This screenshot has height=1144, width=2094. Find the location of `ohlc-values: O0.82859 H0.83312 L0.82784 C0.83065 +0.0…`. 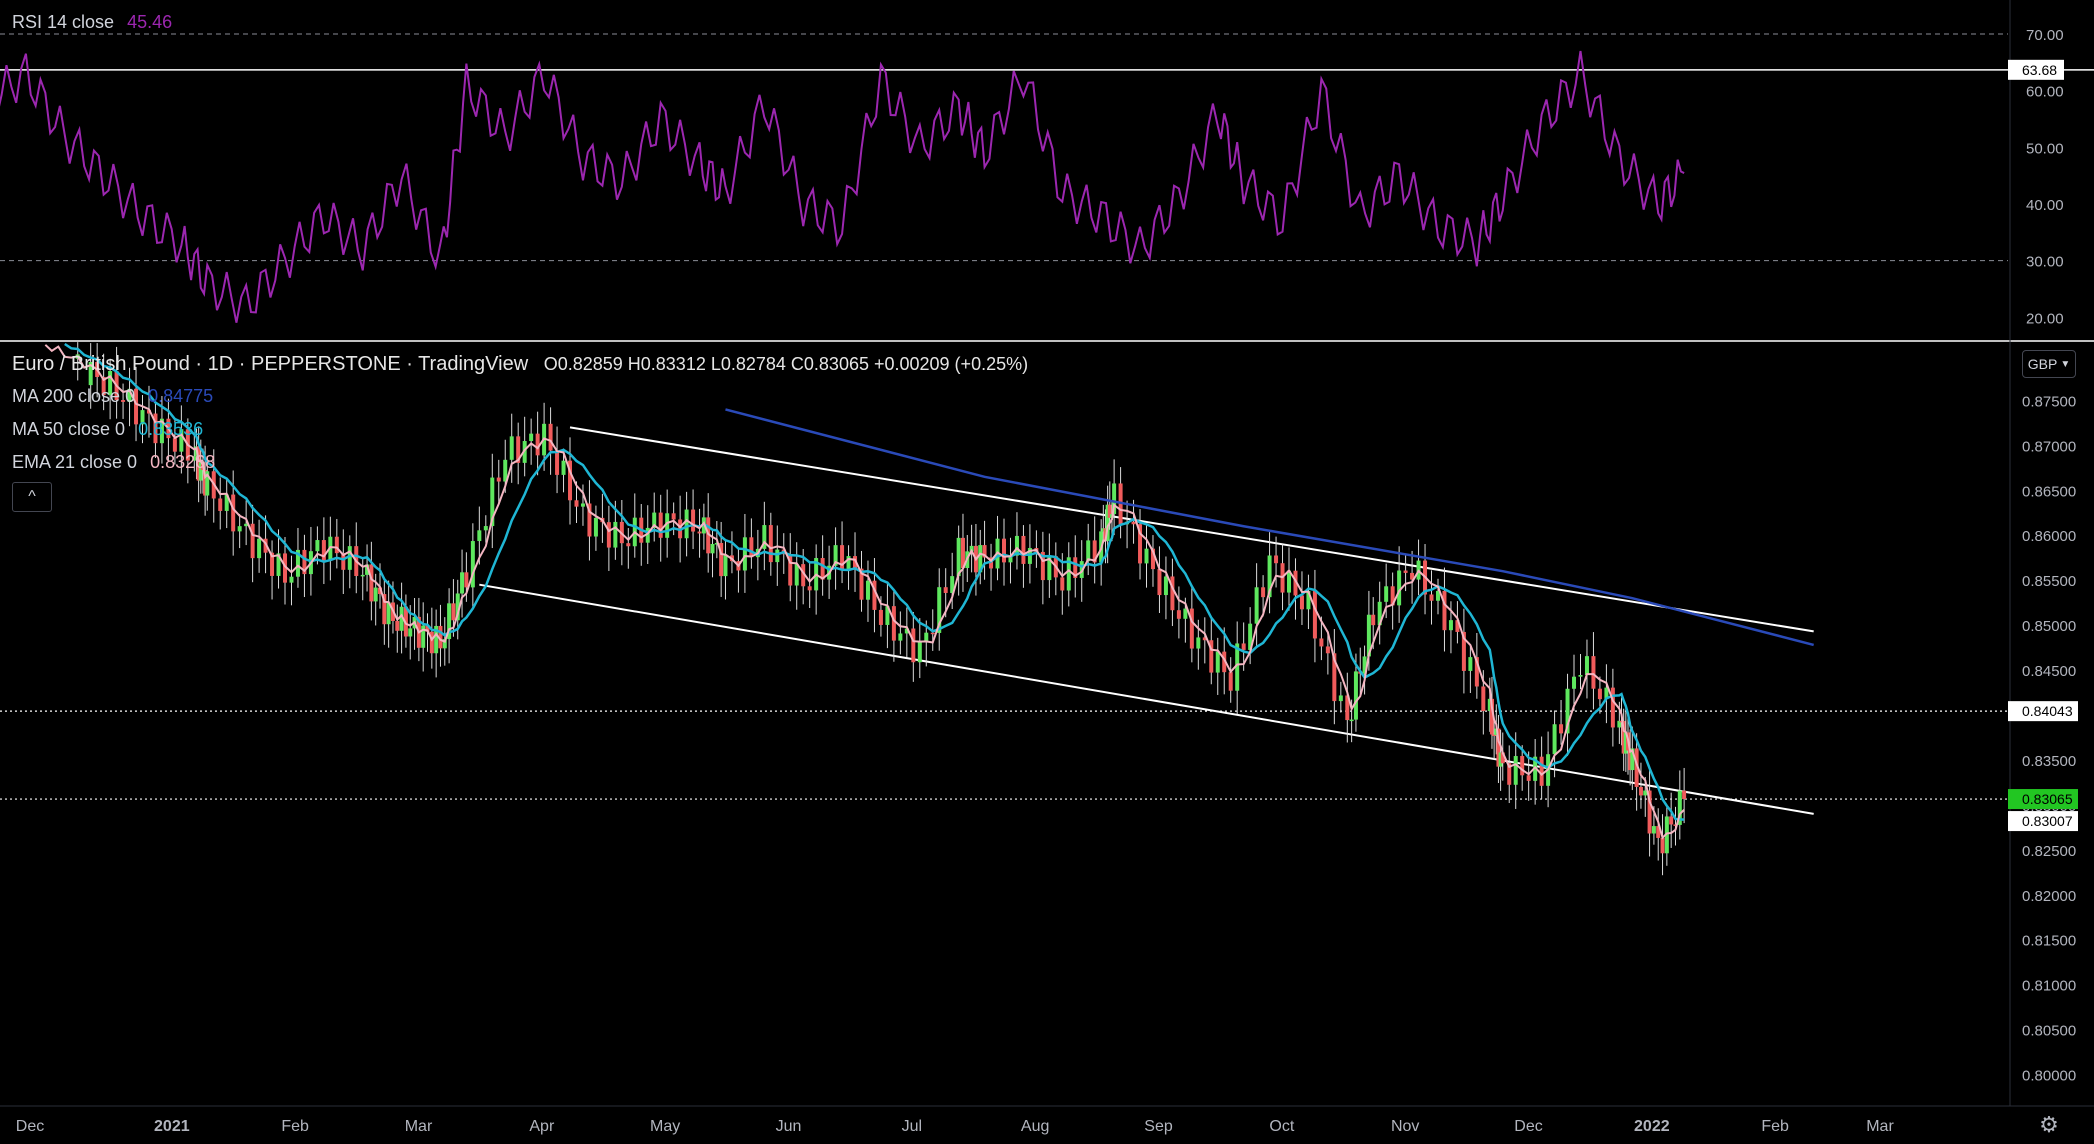

ohlc-values: O0.82859 H0.83312 L0.82784 C0.83065 +0.0… is located at coordinates (786, 364).